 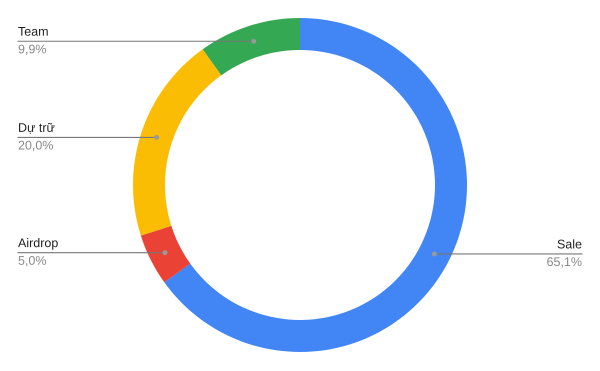 What do you see at coordinates (36, 128) in the screenshot?
I see `slice-label: Dự trữ` at bounding box center [36, 128].